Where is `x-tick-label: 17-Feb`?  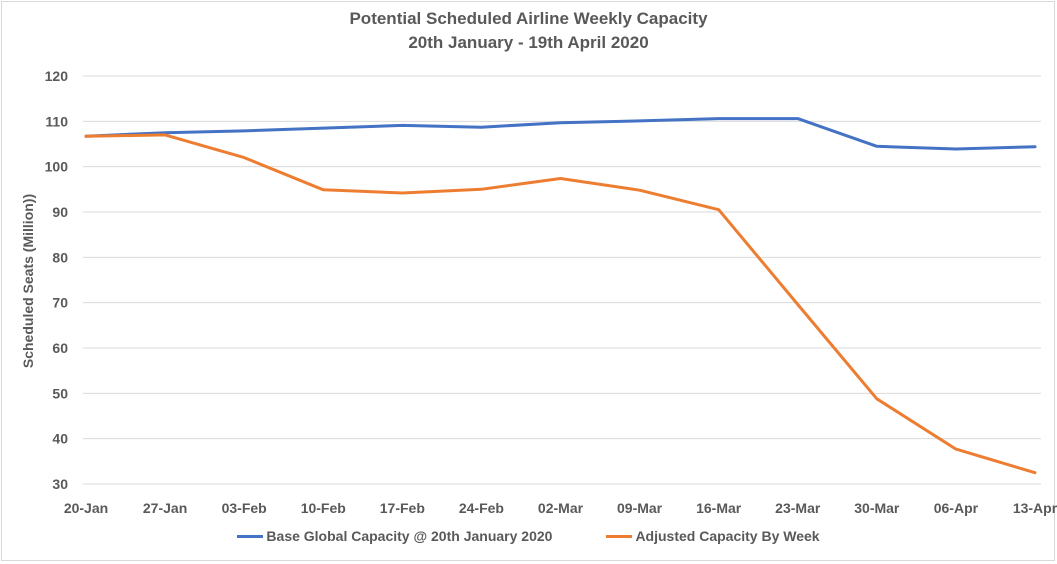
x-tick-label: 17-Feb is located at coordinates (402, 508).